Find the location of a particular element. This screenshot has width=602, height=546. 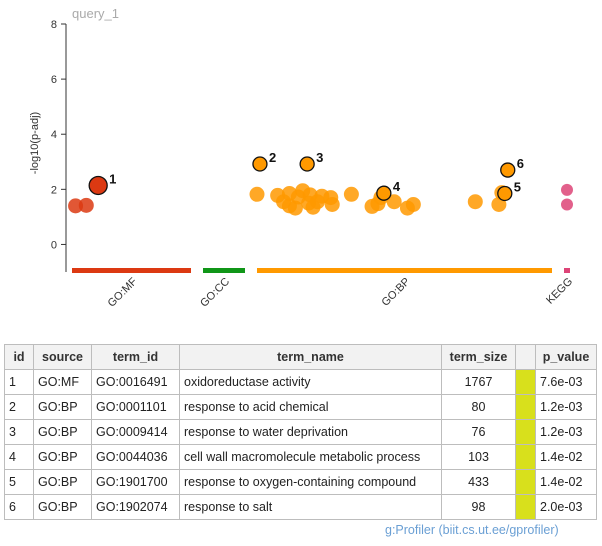

cell-term-name: response to salt is located at coordinates (310, 507).